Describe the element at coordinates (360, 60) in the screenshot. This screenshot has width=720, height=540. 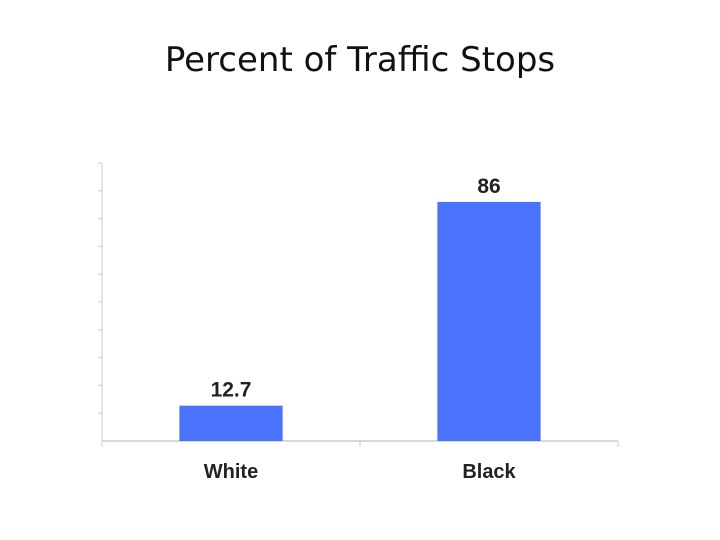
I see `chart-title: Percent of Traffic Stops` at that location.